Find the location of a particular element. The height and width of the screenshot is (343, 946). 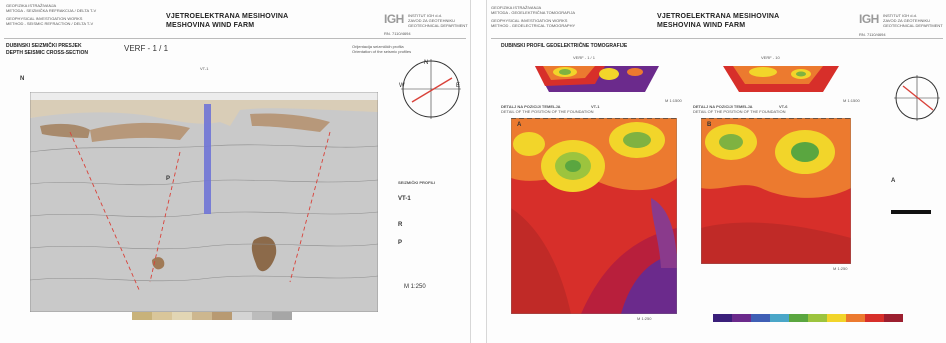

detail-marker: VT-6 is located at coordinates (783, 106).